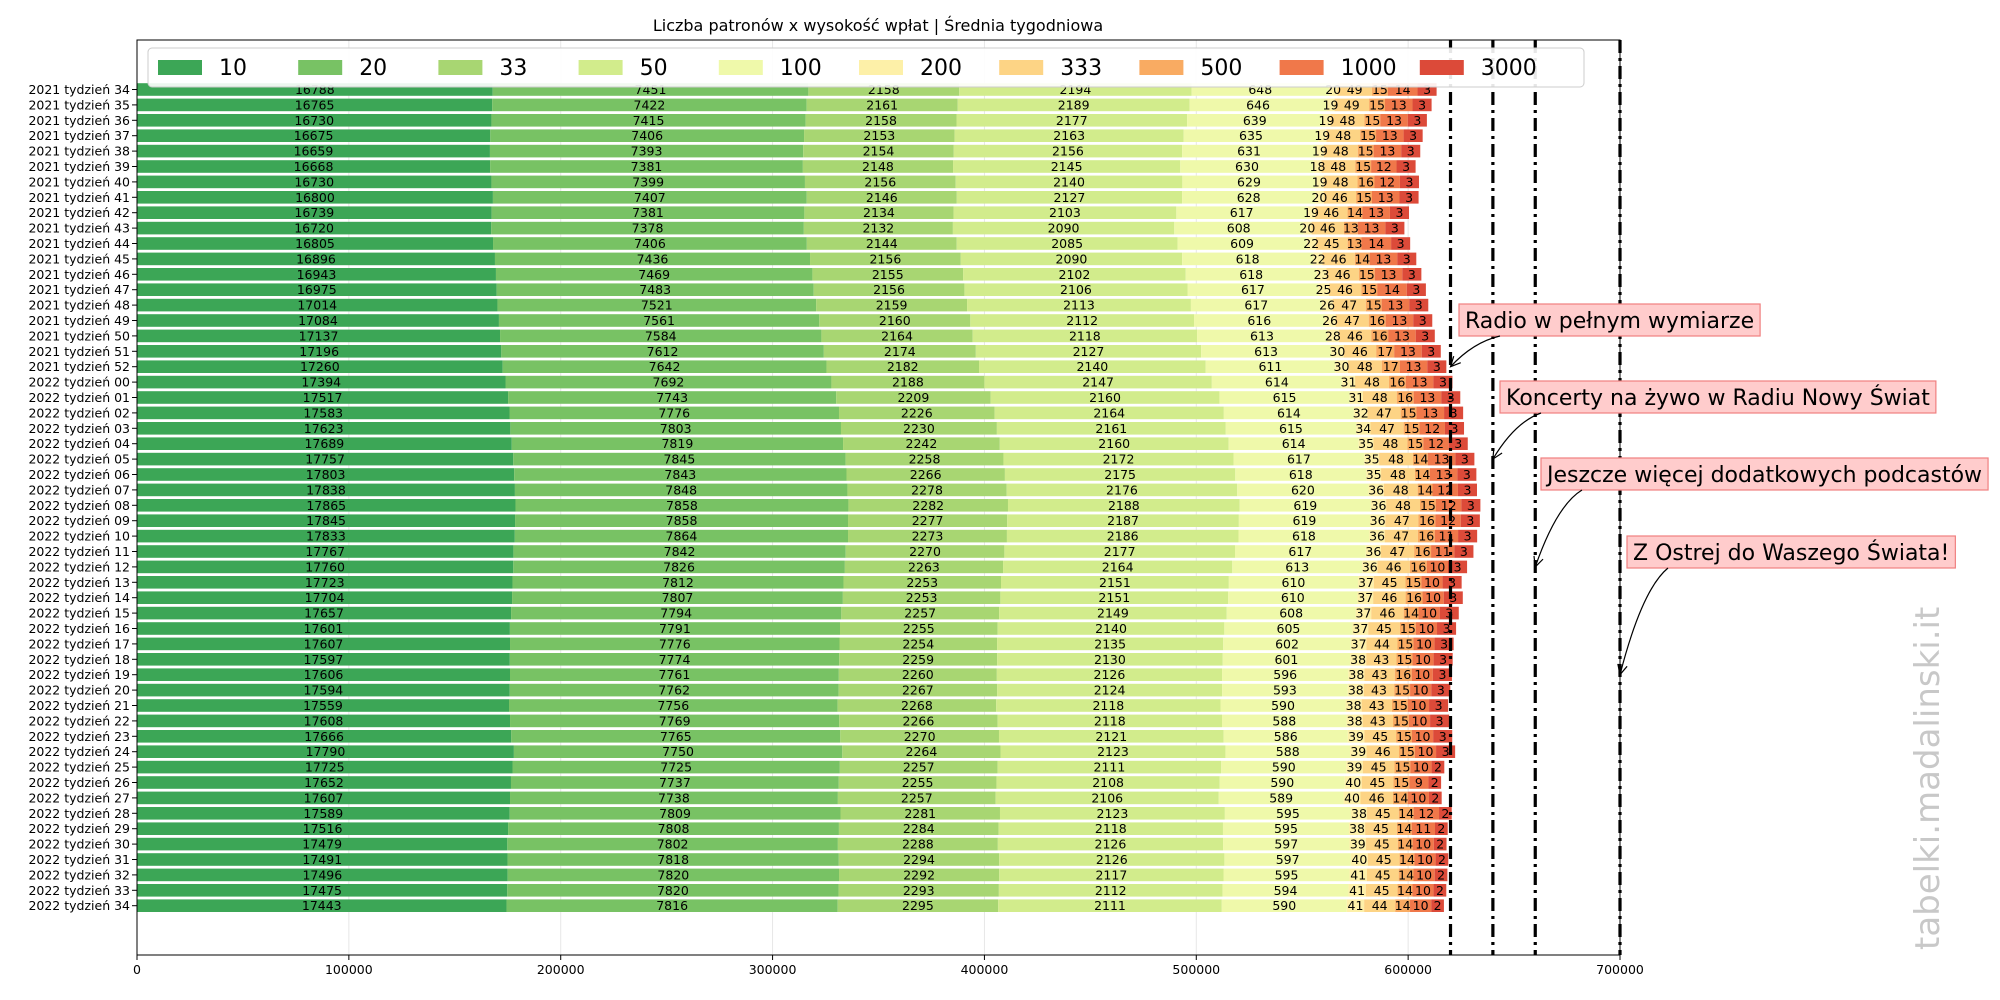 The image size is (2000, 1000). What do you see at coordinates (1349, 305) in the screenshot?
I see `bar-value-label: 47` at bounding box center [1349, 305].